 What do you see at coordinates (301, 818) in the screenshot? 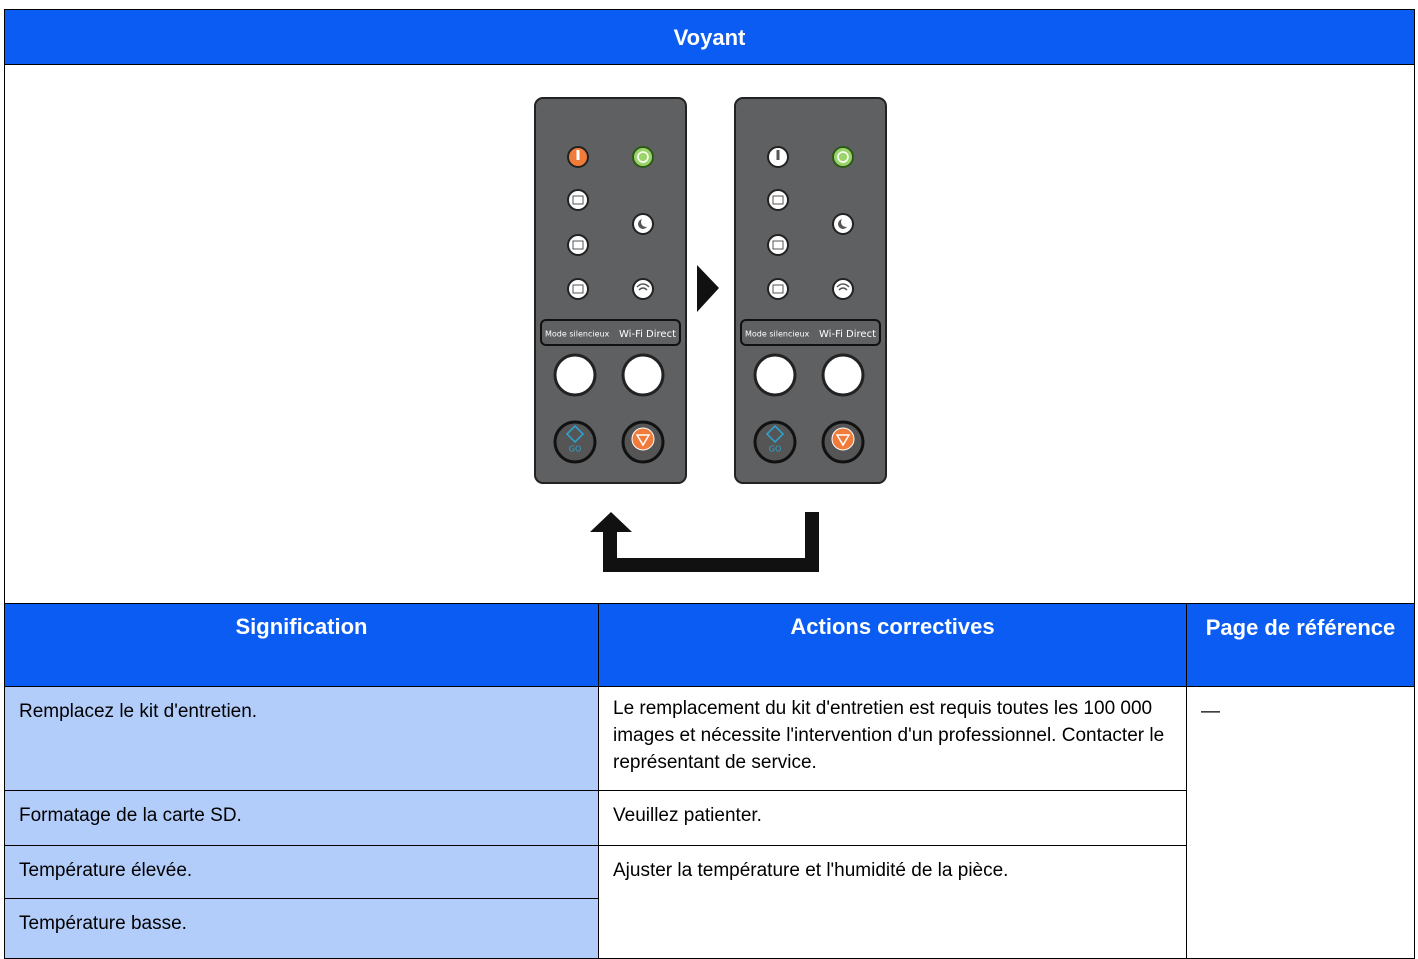
I see `meaning-cell: Formatage de la carte SD.` at bounding box center [301, 818].